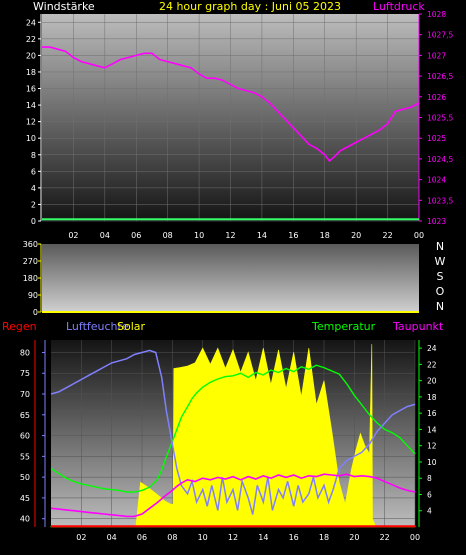  Describe the element at coordinates (131, 326) in the screenshot. I see `legend-solar: Solar` at that location.